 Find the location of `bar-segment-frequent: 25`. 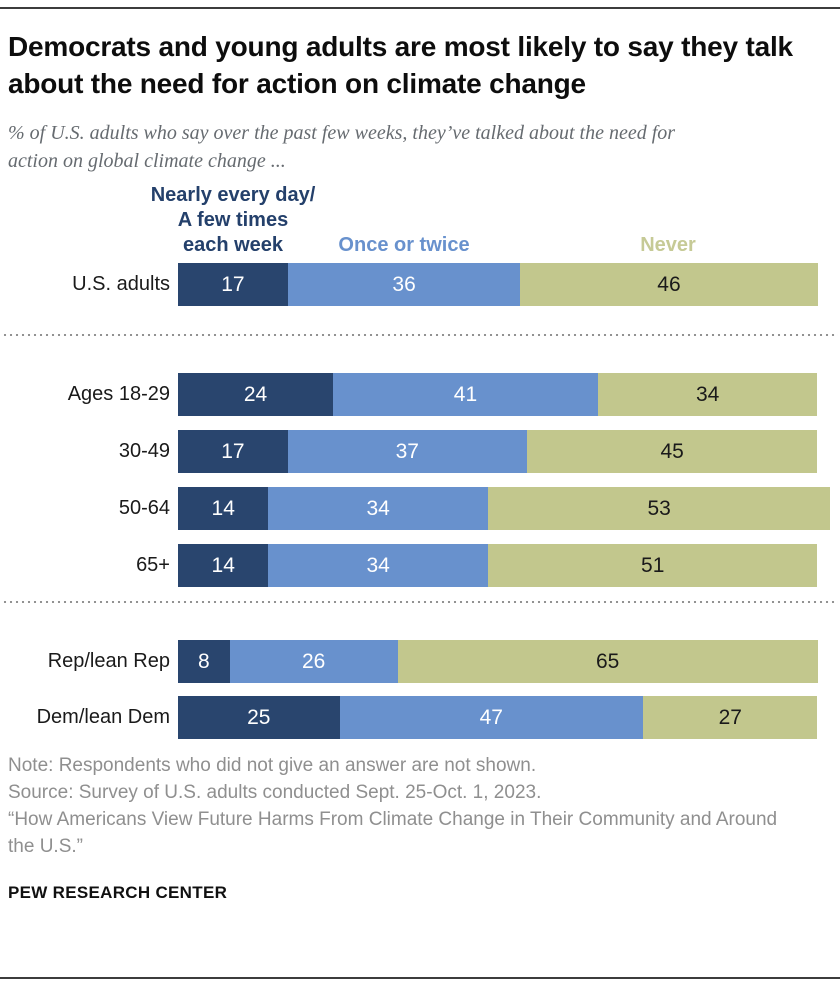

bar-segment-frequent: 25 is located at coordinates (259, 717).